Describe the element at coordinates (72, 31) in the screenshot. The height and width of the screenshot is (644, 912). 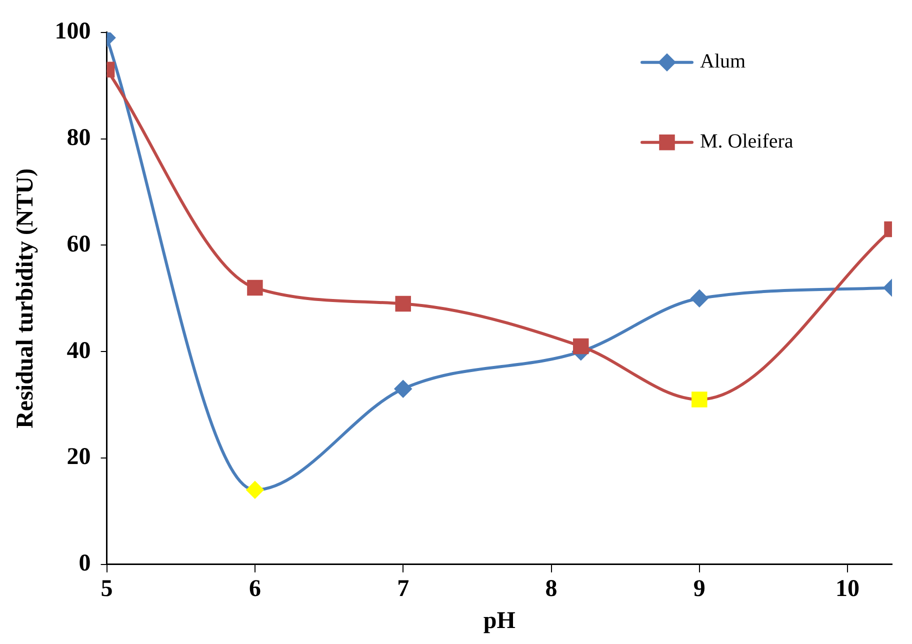
I see `y-tick-label: 100` at that location.